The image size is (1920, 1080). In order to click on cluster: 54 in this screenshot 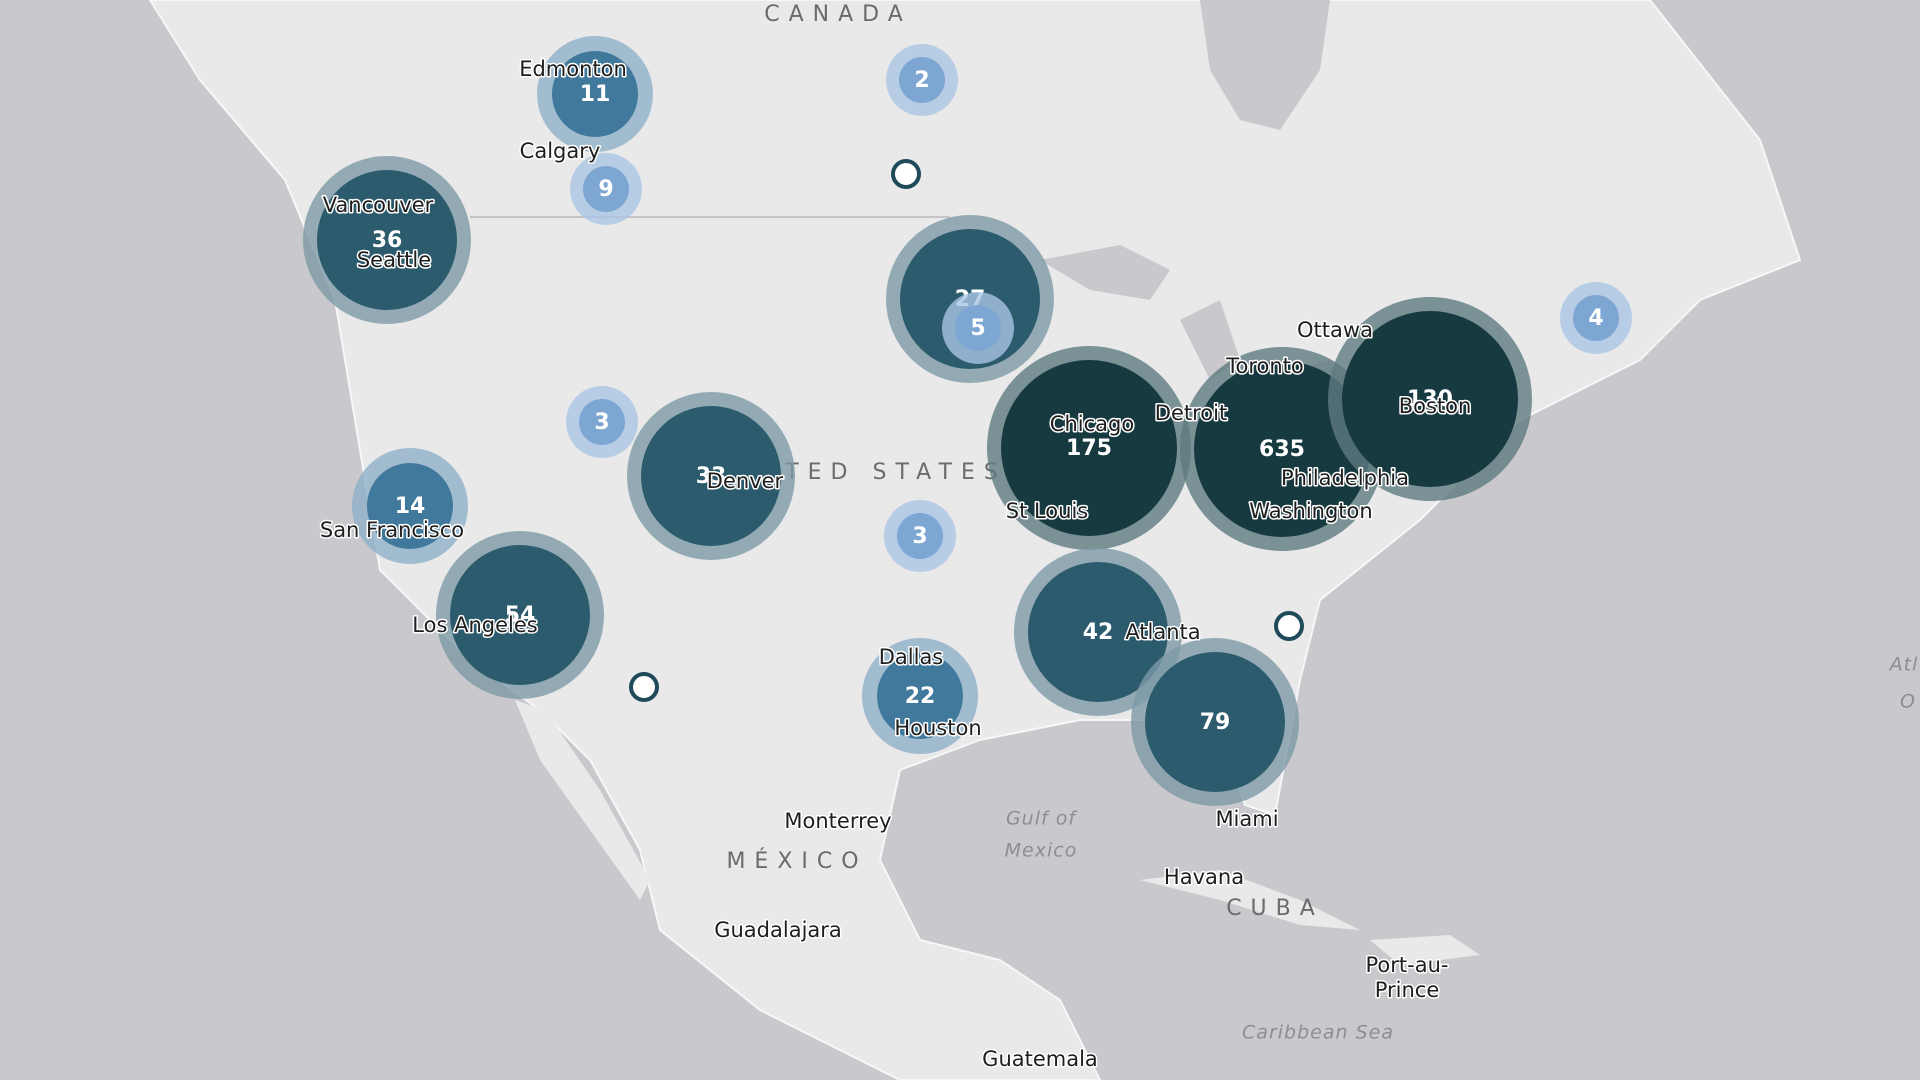, I will do `click(520, 615)`.